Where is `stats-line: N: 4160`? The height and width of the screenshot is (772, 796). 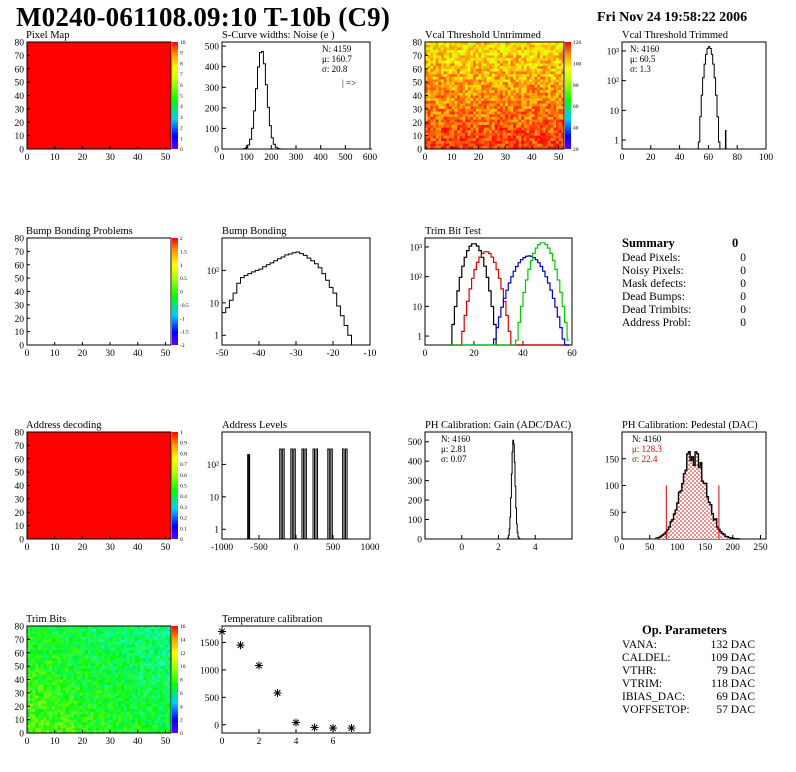
stats-line: N: 4160 is located at coordinates (645, 49).